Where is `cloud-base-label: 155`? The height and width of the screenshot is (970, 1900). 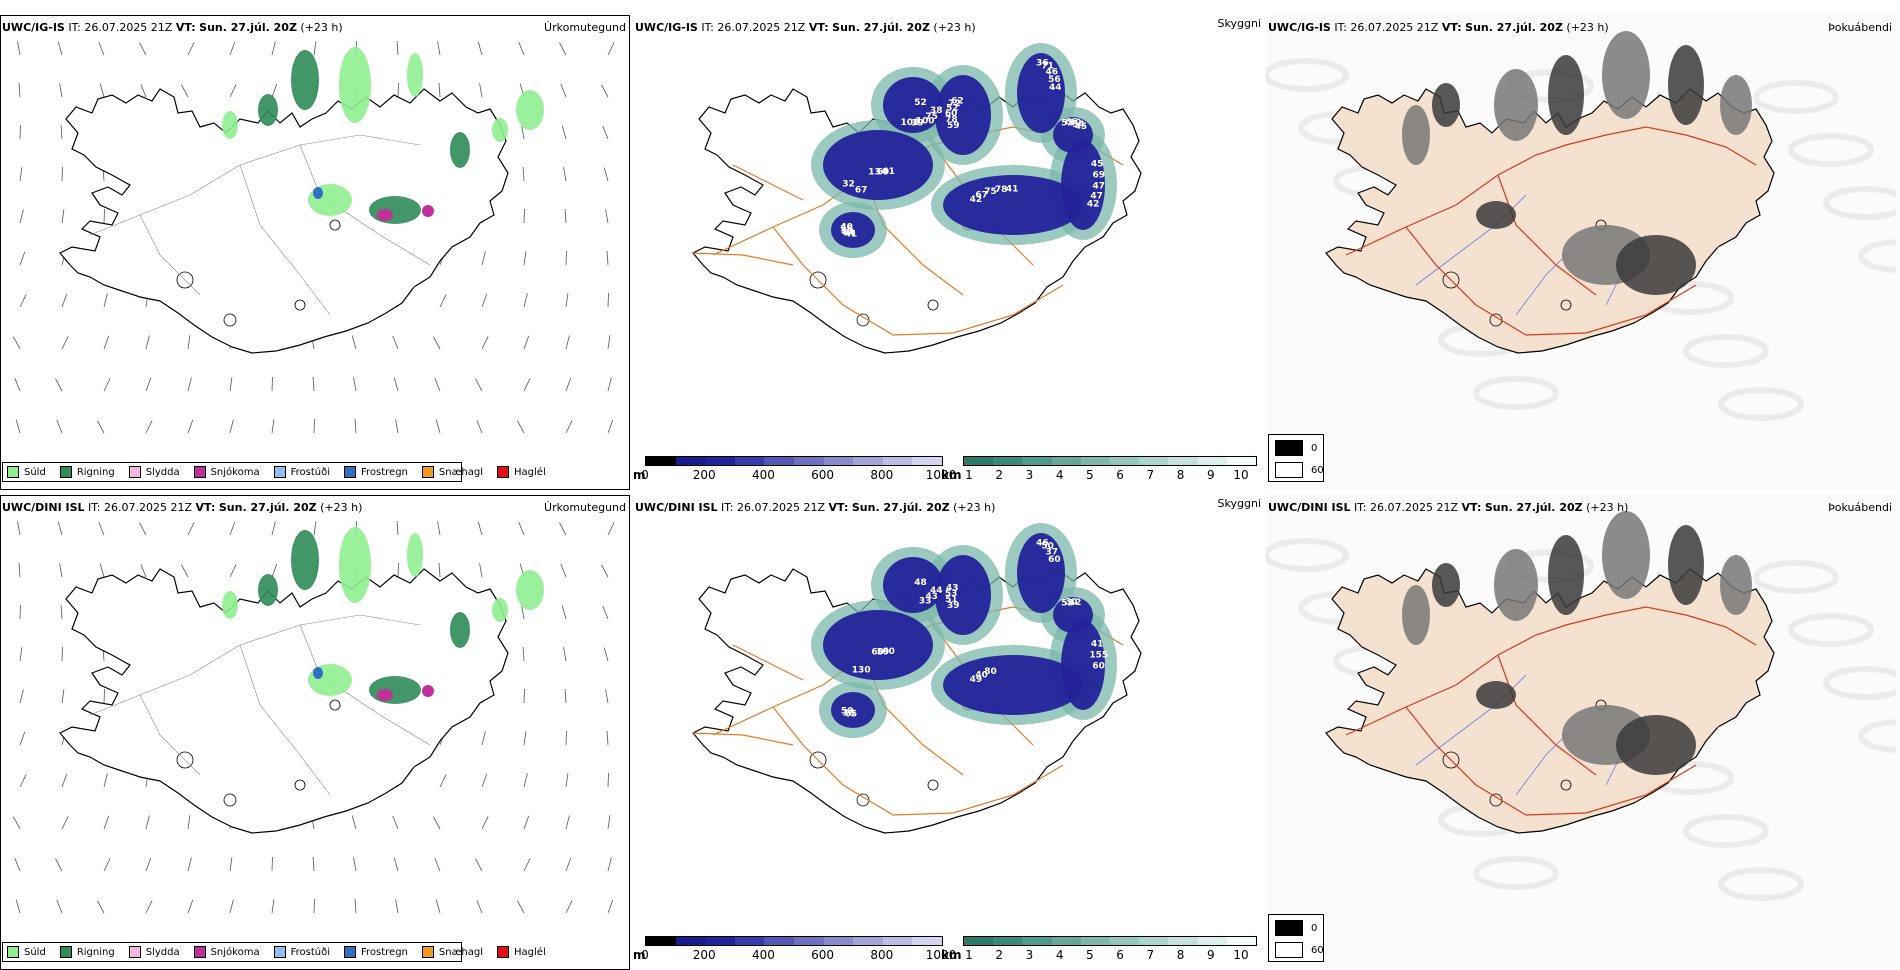 cloud-base-label: 155 is located at coordinates (1098, 656).